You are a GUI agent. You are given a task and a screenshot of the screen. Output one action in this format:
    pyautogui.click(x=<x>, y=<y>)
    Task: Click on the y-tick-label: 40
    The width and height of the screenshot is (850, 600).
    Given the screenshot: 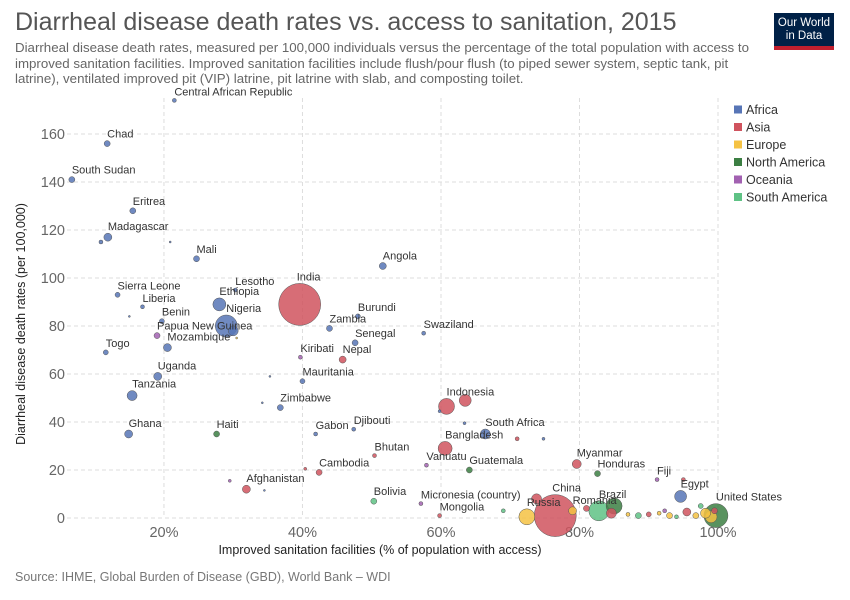 What is the action you would take?
    pyautogui.click(x=57, y=423)
    